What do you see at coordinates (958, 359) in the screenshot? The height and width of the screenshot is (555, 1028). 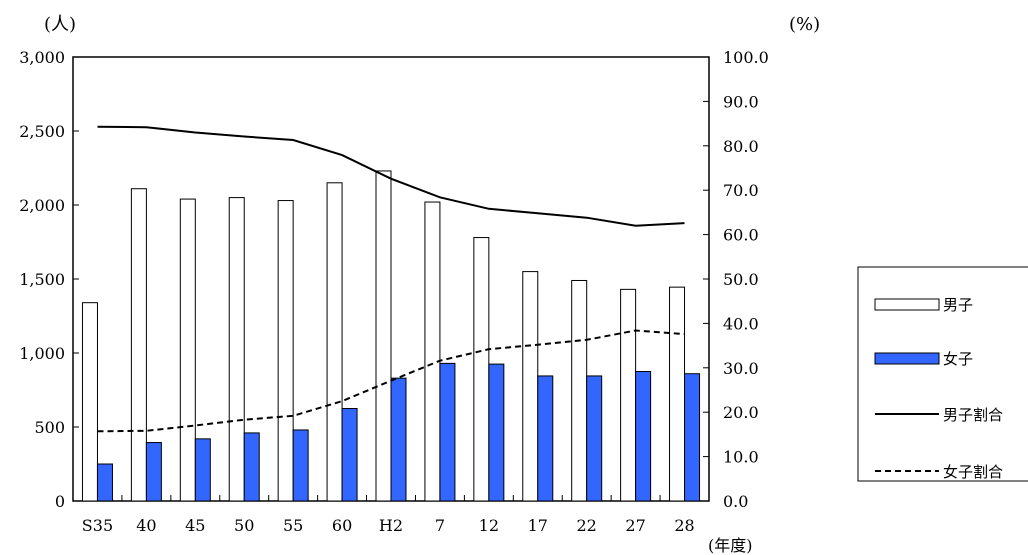 I see `legend-label-女子: 女子` at bounding box center [958, 359].